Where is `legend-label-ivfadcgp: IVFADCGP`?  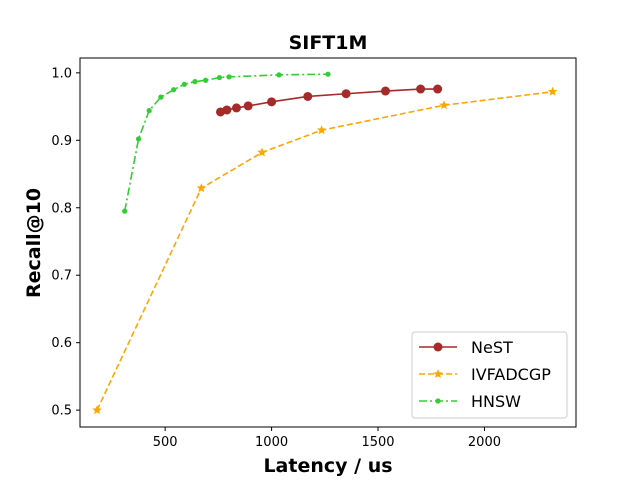
legend-label-ivfadcgp: IVFADCGP is located at coordinates (511, 374).